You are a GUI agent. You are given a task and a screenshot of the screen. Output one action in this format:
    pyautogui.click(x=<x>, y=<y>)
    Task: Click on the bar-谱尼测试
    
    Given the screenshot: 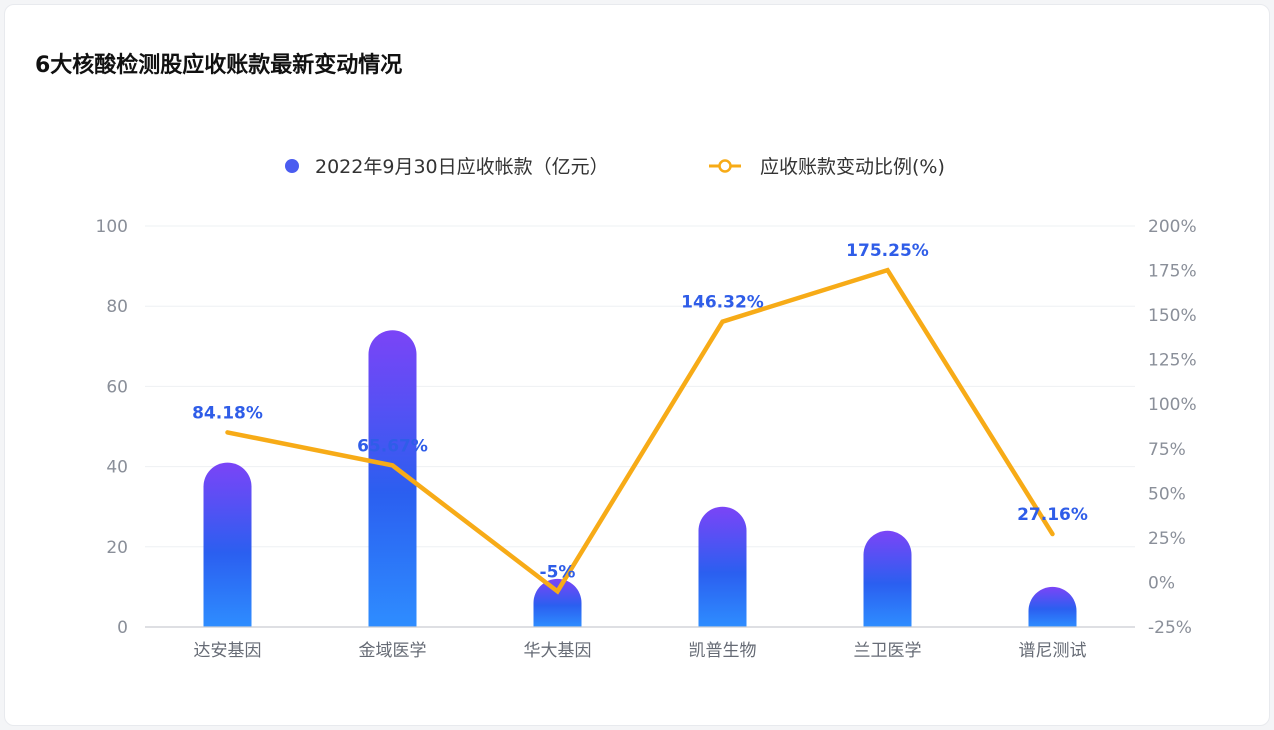 What is the action you would take?
    pyautogui.click(x=1052, y=606)
    